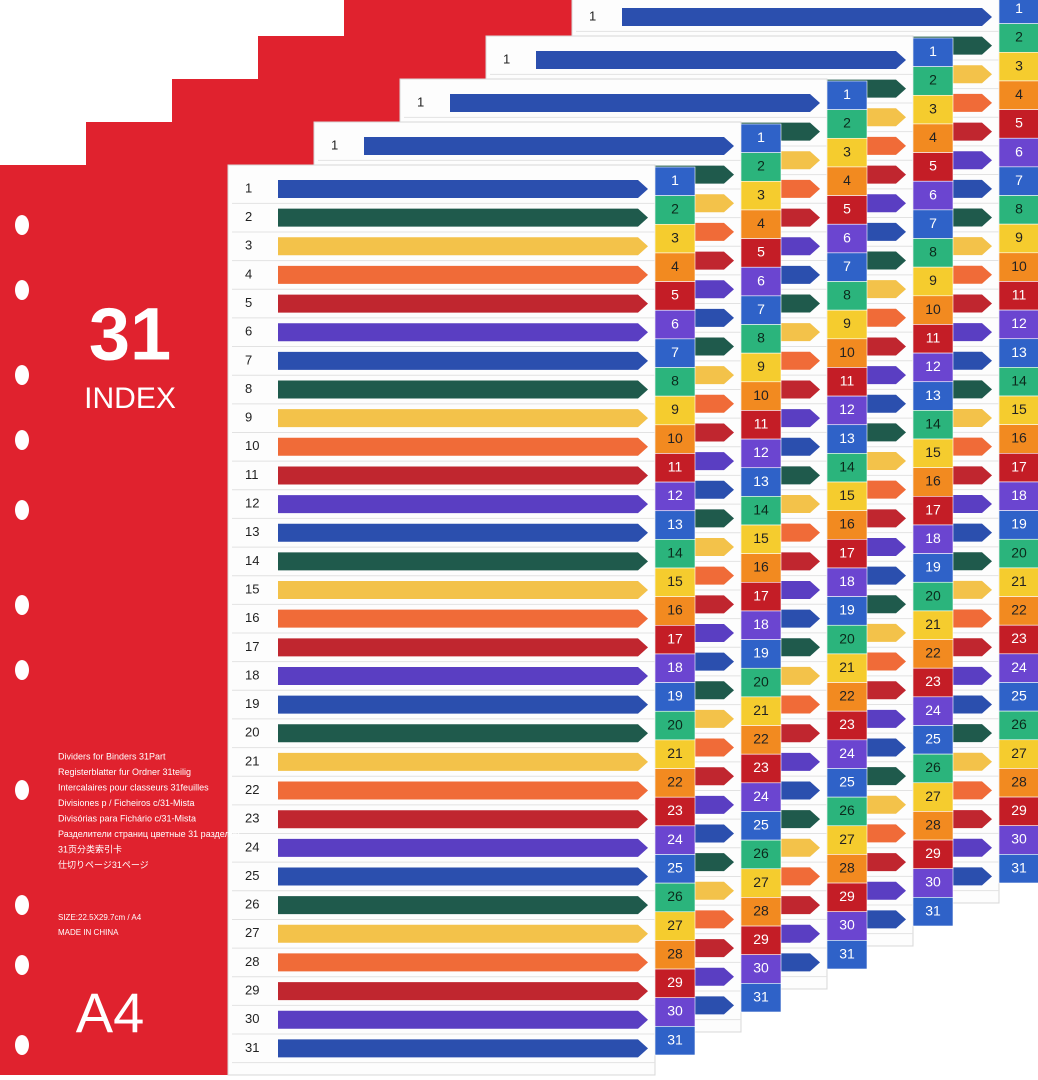 This screenshot has height=1080, width=1038. What do you see at coordinates (248, 331) in the screenshot?
I see `row-number: 6` at bounding box center [248, 331].